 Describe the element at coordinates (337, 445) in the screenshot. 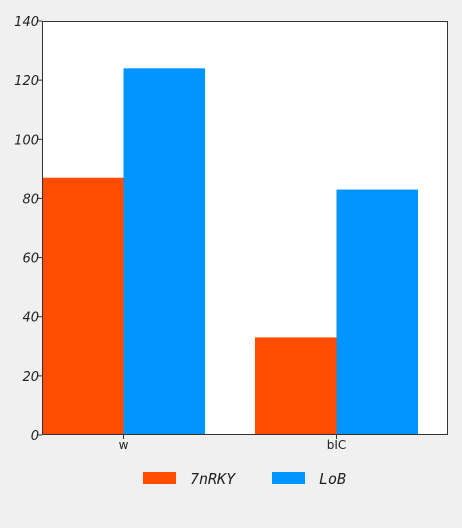

I see `x-tick-label: bIC` at that location.